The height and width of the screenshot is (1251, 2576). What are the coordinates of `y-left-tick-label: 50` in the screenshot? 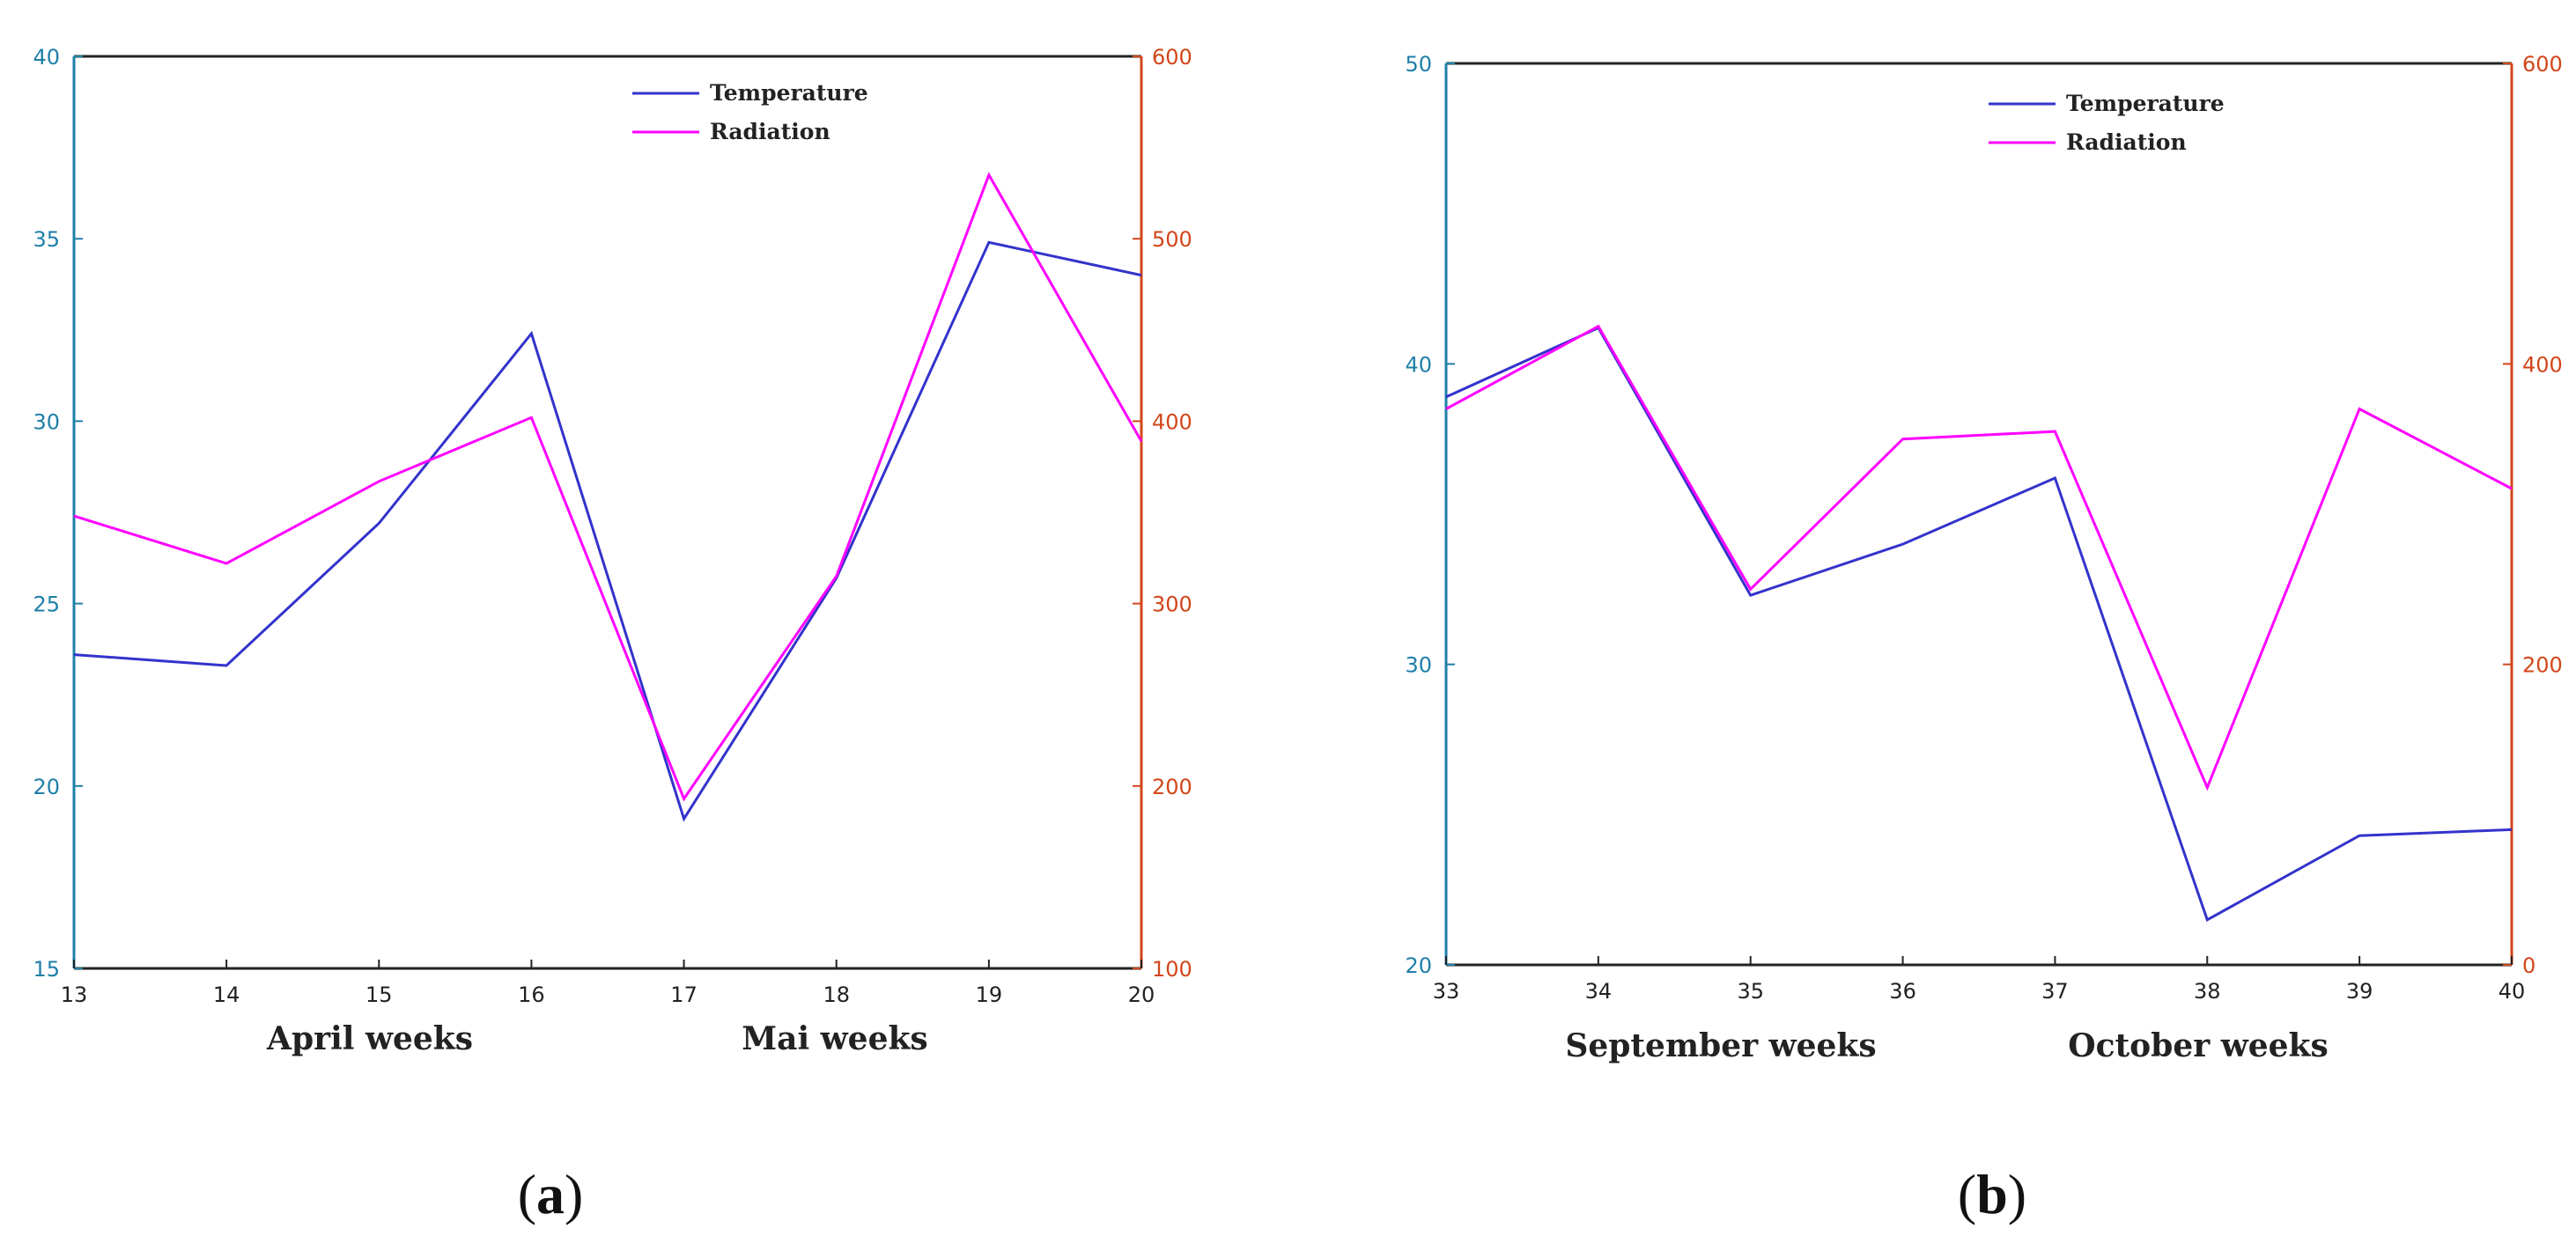 It's located at (1418, 64).